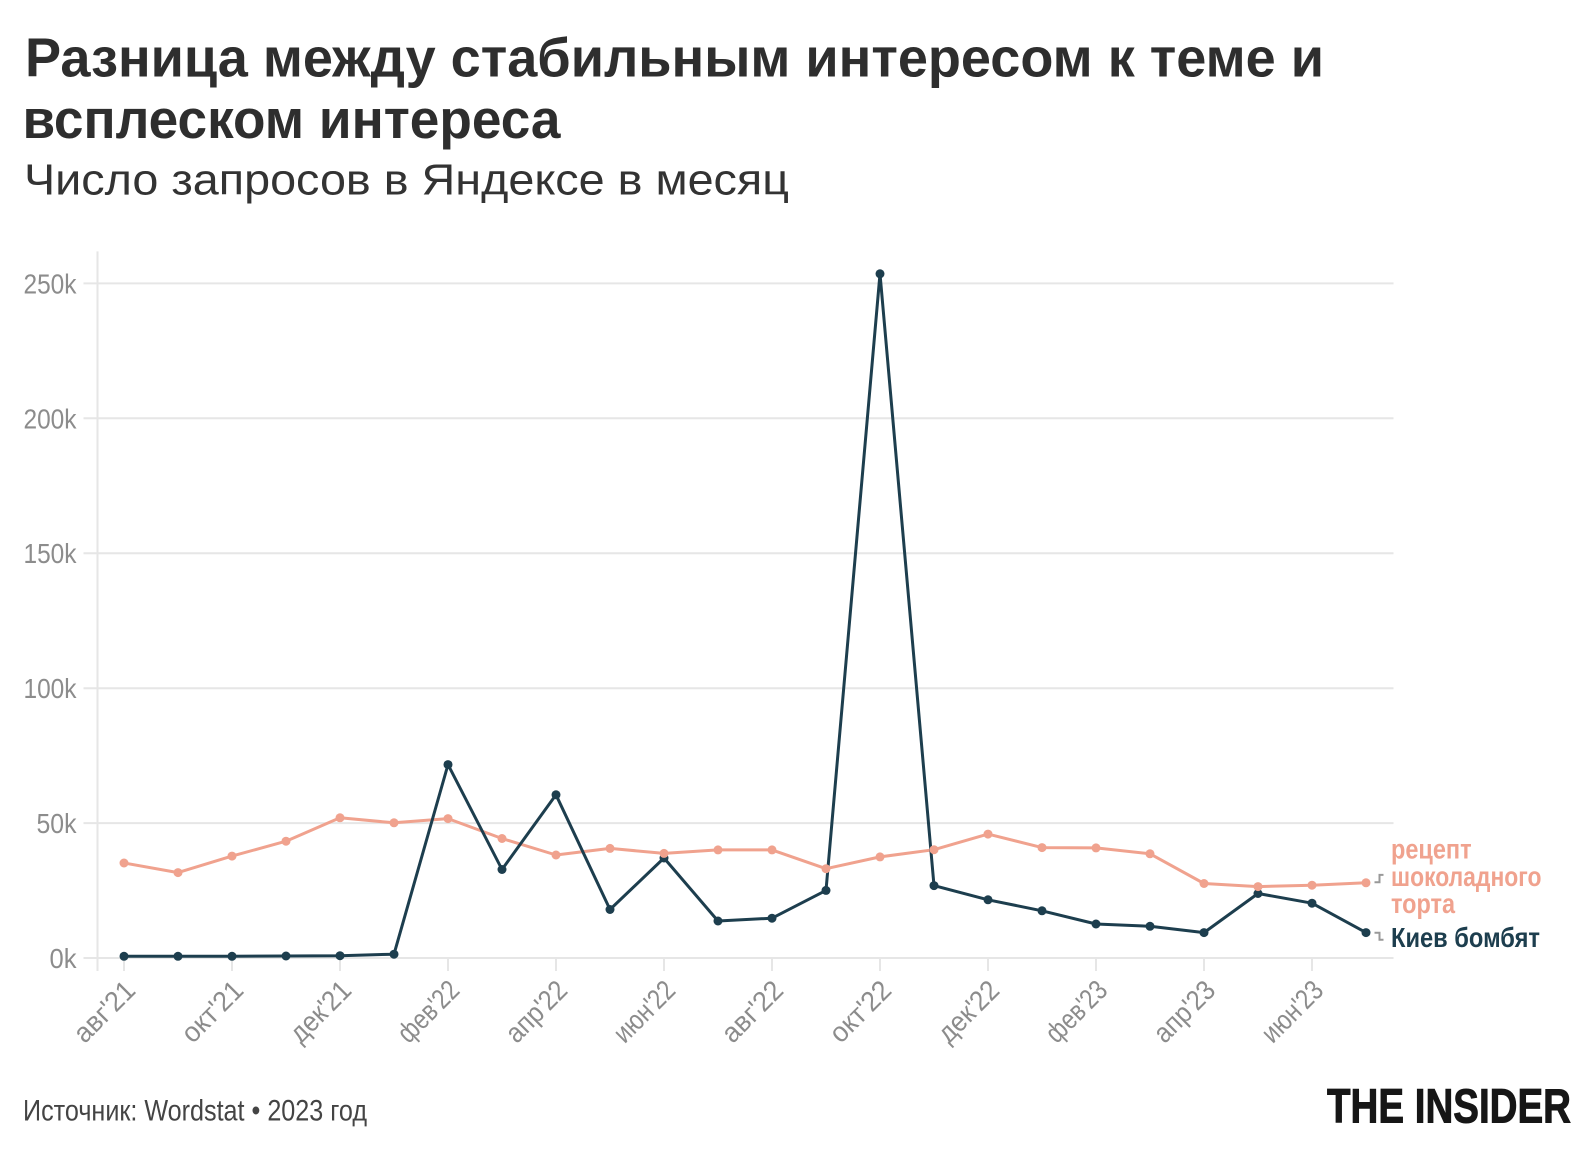 Image resolution: width=1592 pixels, height=1150 pixels. Describe the element at coordinates (51, 283) in the screenshot. I see `svg-text: 250k` at that location.